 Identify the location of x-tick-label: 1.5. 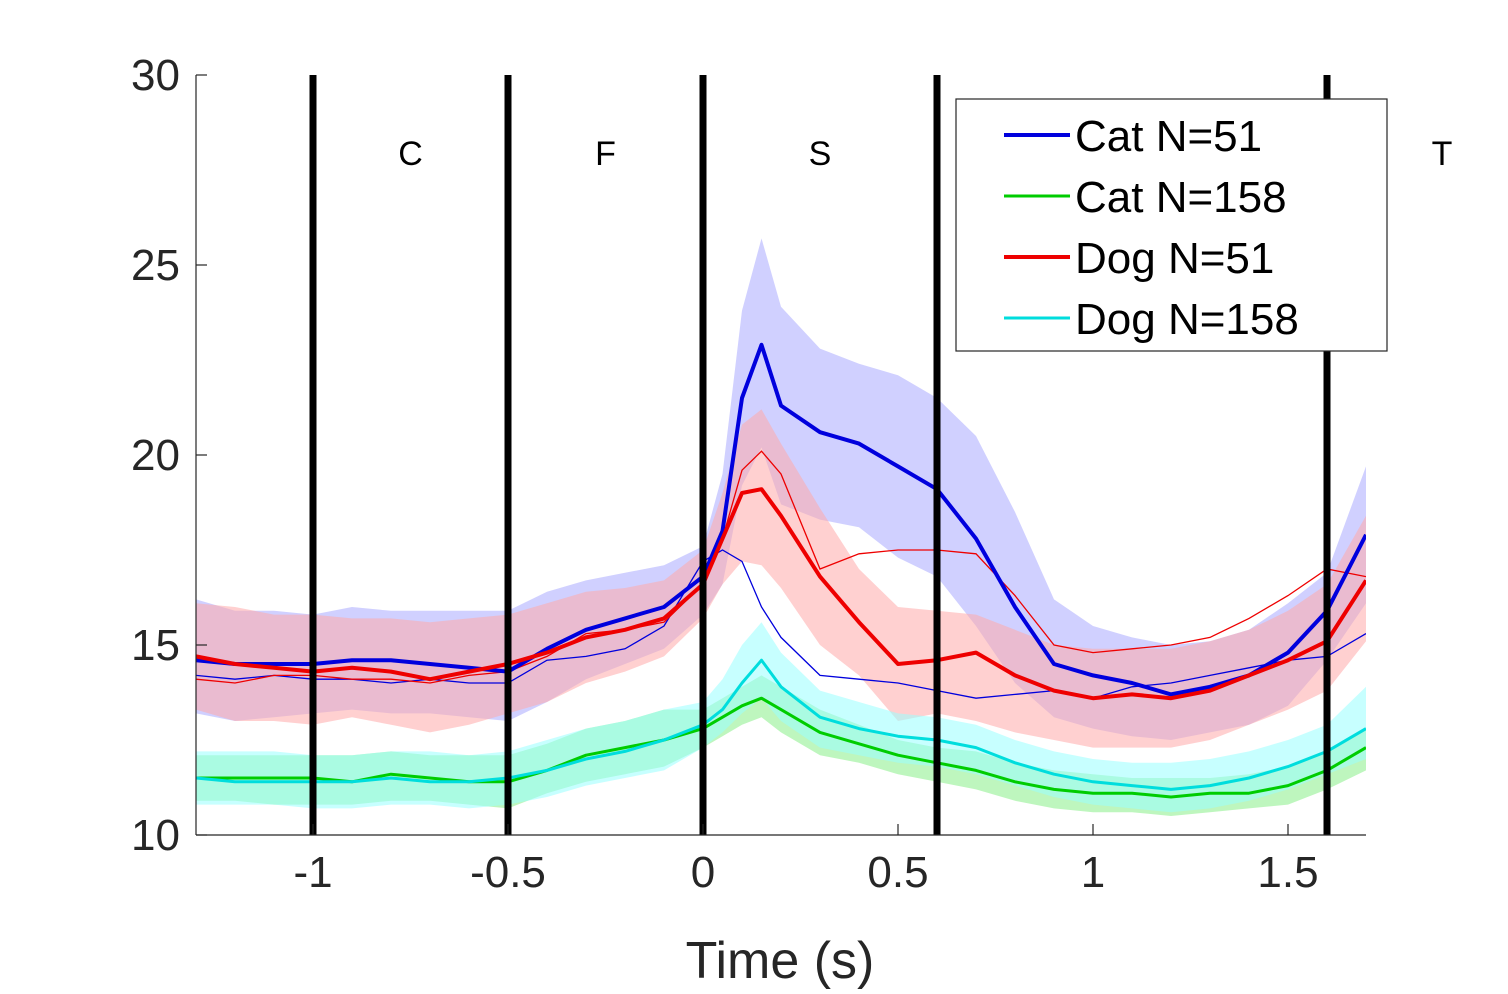
(1287, 872).